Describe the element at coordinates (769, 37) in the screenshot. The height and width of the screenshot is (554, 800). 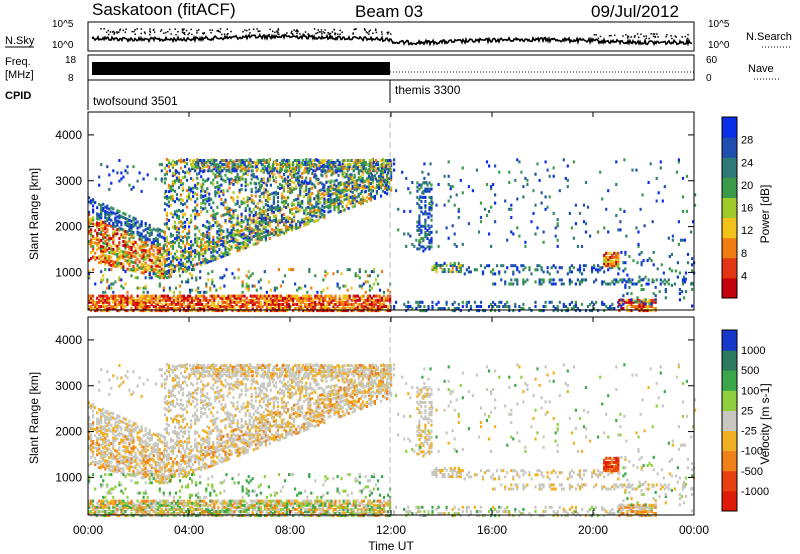
I see `noise-right-label: N.Search` at that location.